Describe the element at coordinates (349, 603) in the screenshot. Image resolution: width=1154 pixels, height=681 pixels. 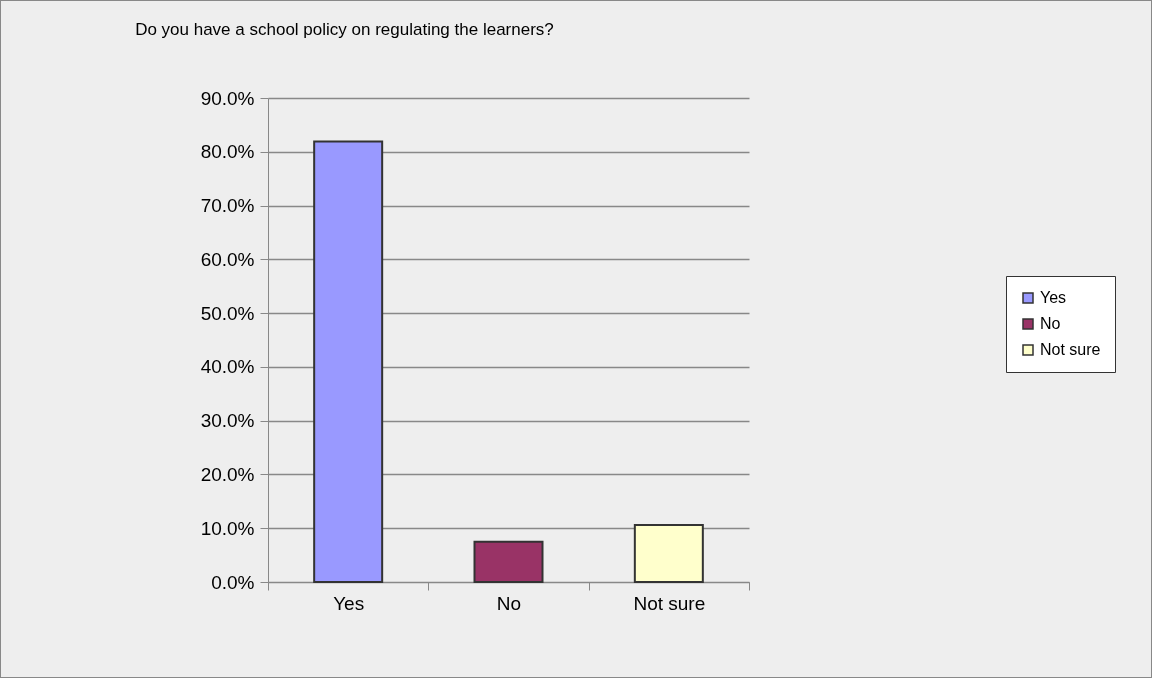
I see `x-tick-label: Yes` at that location.